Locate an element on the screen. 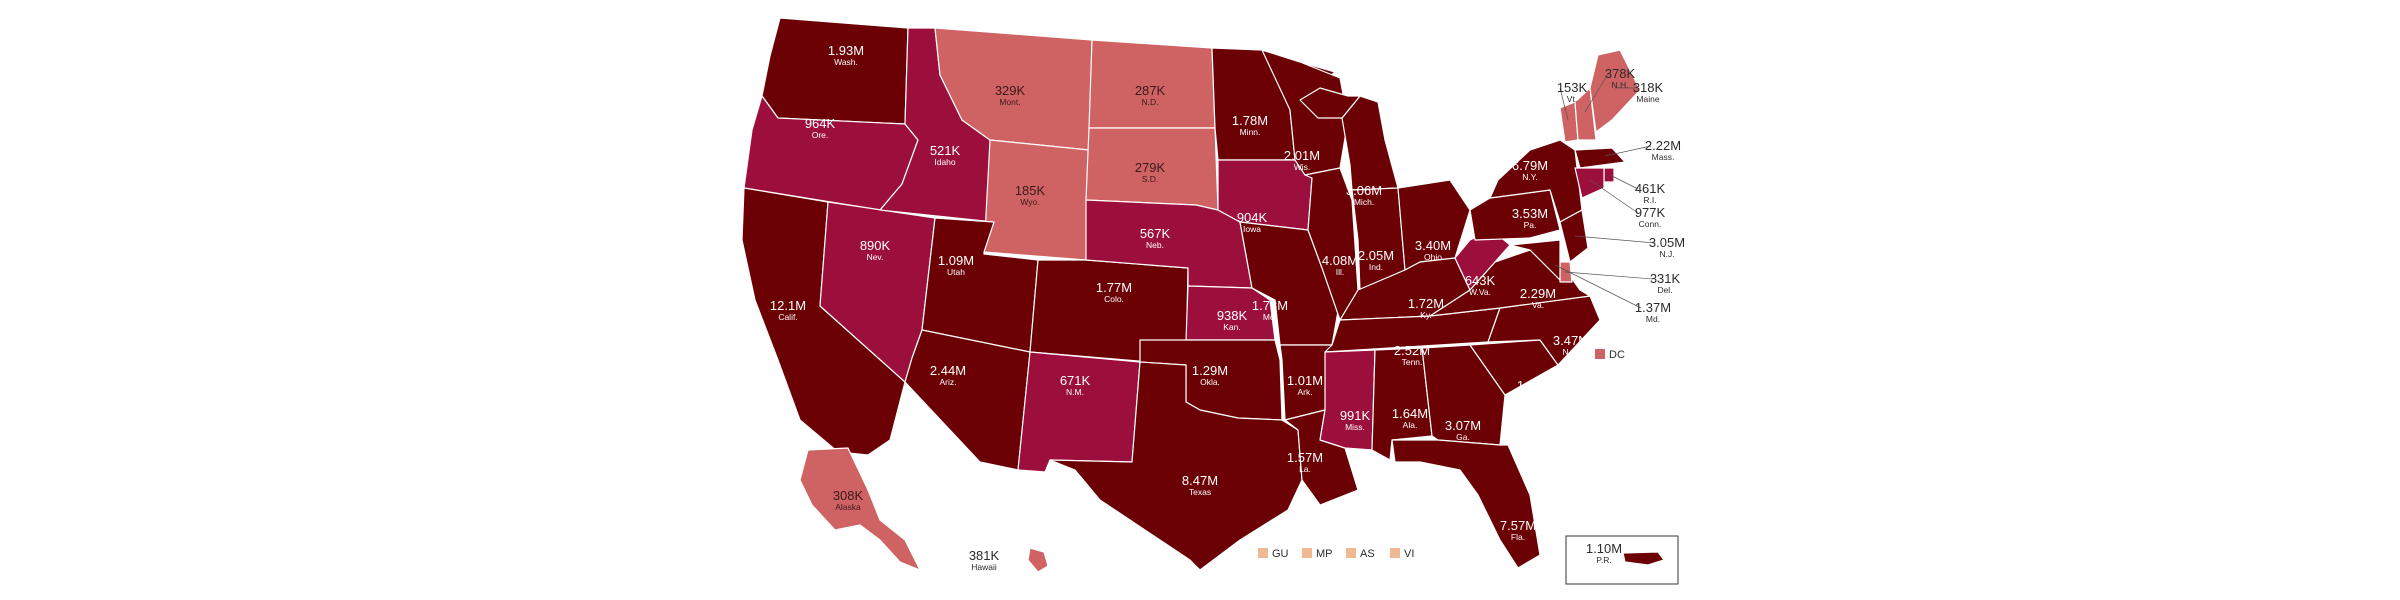 The height and width of the screenshot is (600, 2400). legend-label-vi: VI is located at coordinates (1409, 554).